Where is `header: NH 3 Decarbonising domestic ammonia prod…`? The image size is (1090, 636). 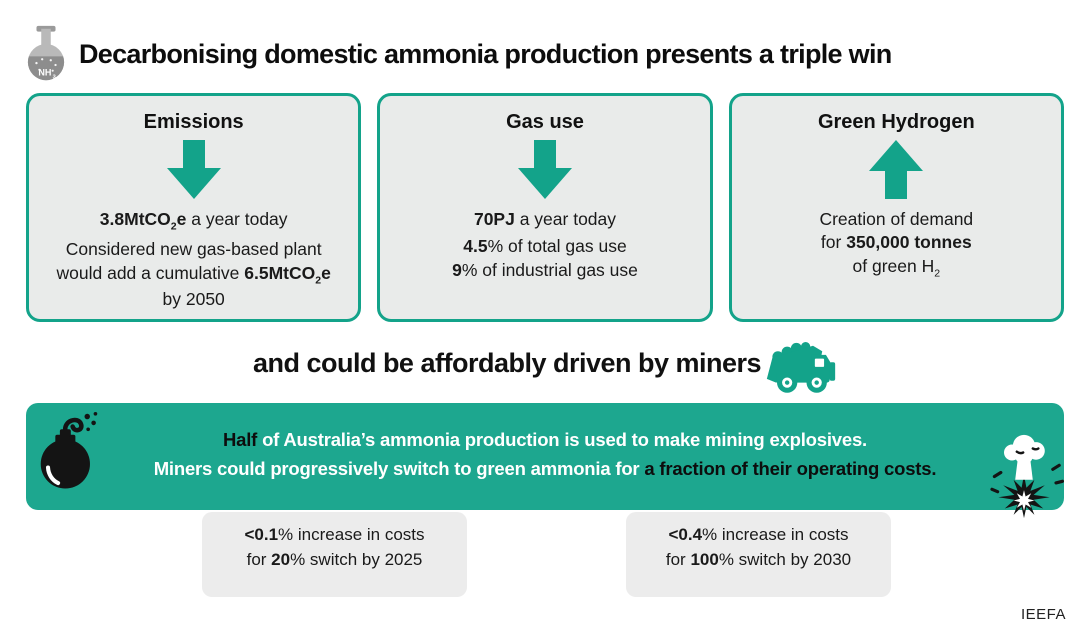
header: NH 3 Decarbonising domestic ammonia prod… is located at coordinates (545, 42).